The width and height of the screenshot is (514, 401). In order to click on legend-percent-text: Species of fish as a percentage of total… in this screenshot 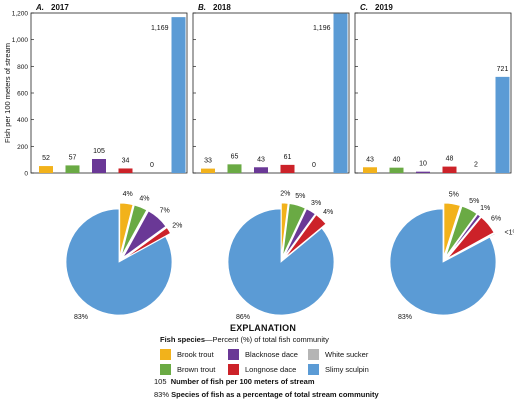, I will do `click(275, 394)`.